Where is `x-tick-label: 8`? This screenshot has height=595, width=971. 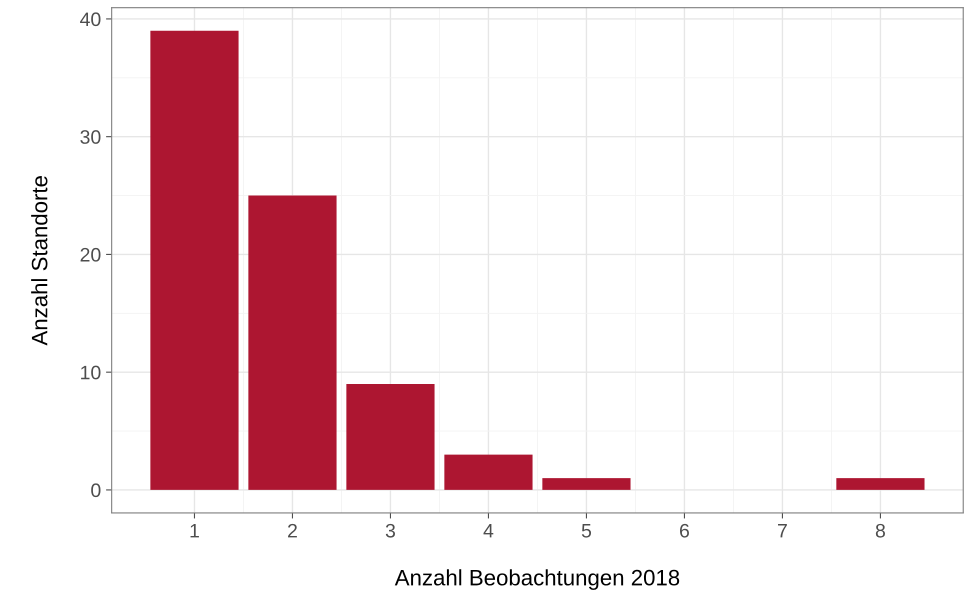 x-tick-label: 8 is located at coordinates (880, 531).